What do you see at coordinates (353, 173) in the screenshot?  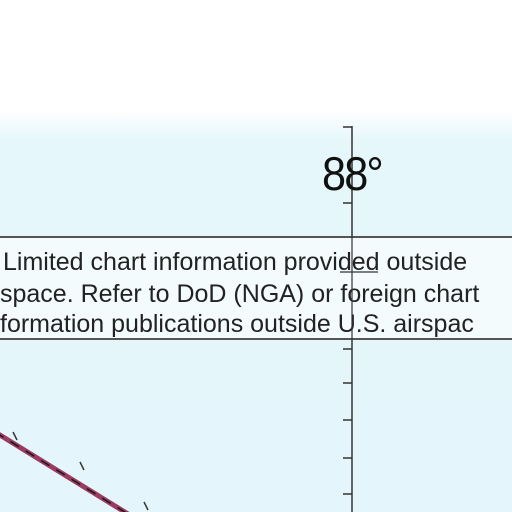 I see `meridian-degree-label: 88°` at bounding box center [353, 173].